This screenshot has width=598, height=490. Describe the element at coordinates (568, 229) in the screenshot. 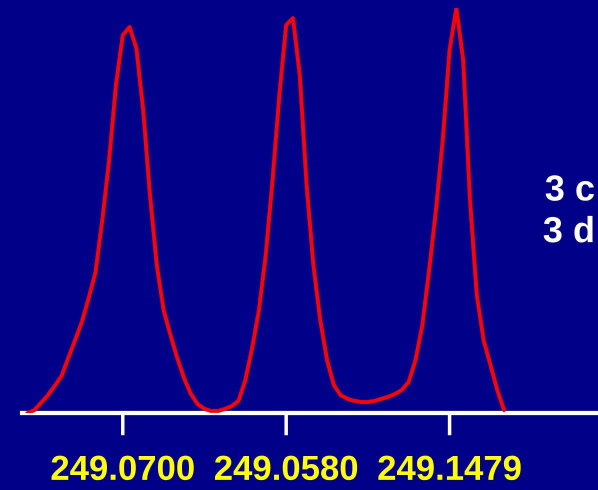

I see `annotation: 3 d` at that location.